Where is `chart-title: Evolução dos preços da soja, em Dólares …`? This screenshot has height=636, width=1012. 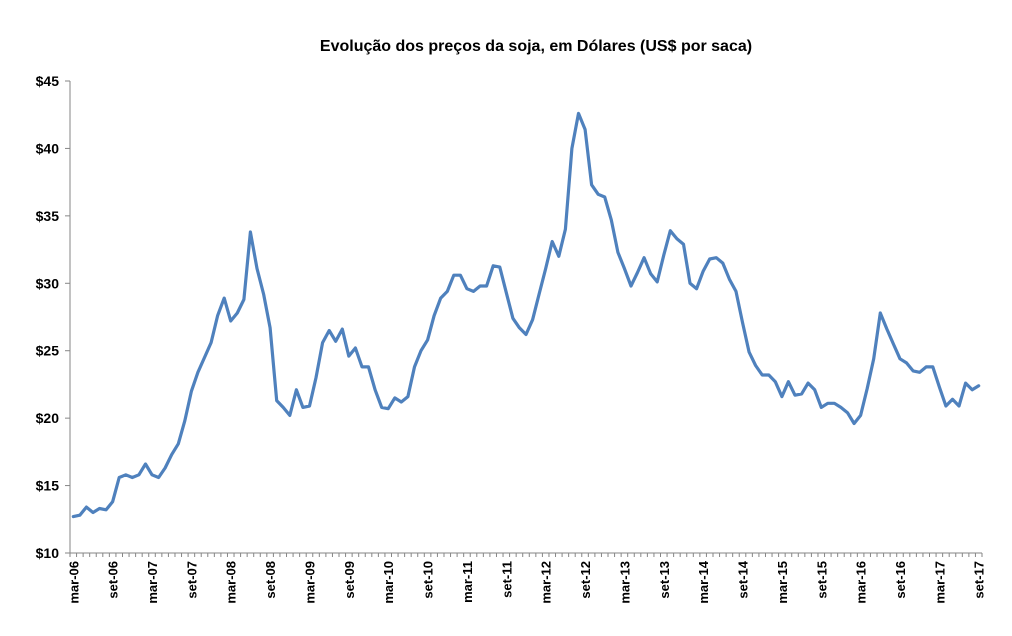
chart-title: Evolução dos preços da soja, em Dólares … is located at coordinates (536, 46).